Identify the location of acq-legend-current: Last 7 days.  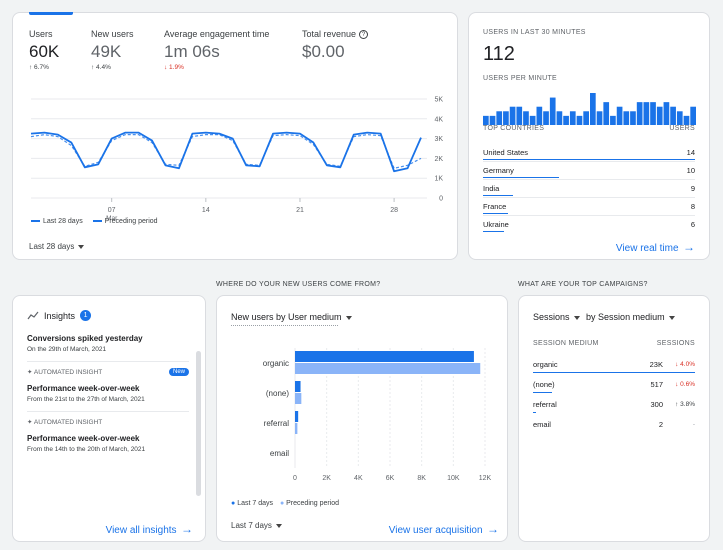
(255, 503).